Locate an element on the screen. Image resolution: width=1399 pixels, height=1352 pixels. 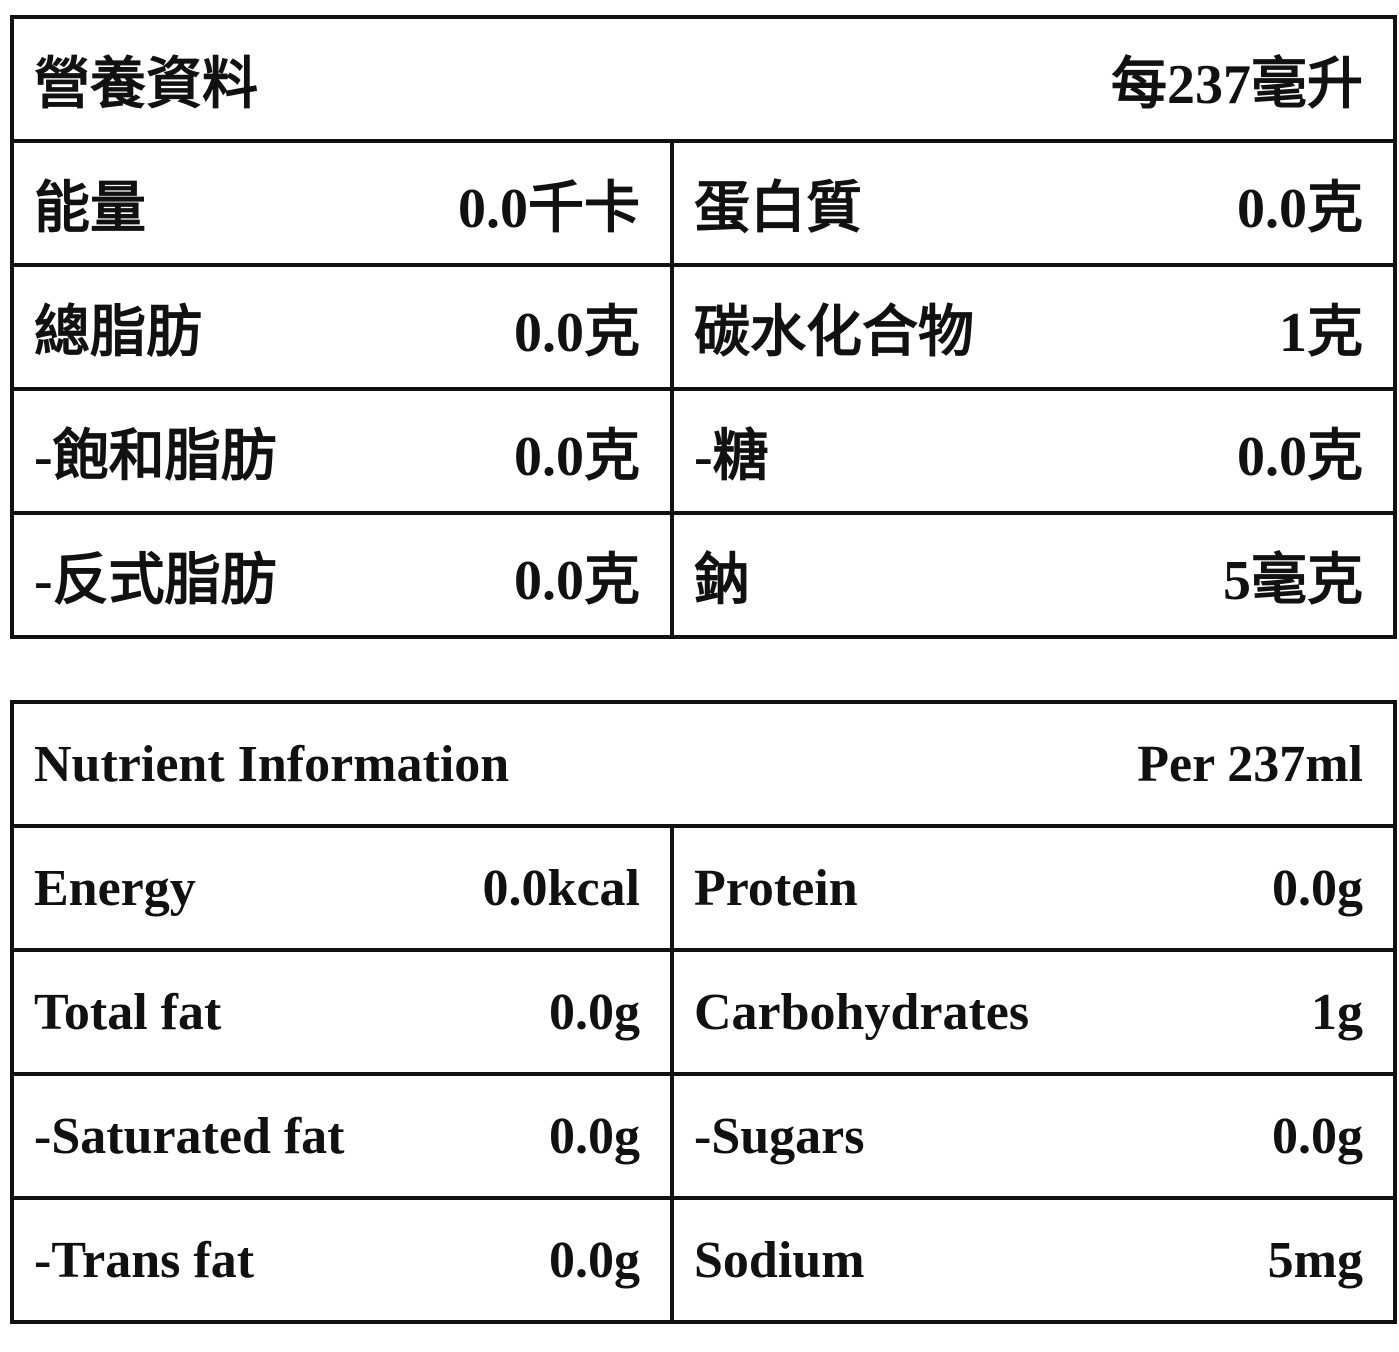
nutrient-content: Total fat 0.0g is located at coordinates (342, 1012).